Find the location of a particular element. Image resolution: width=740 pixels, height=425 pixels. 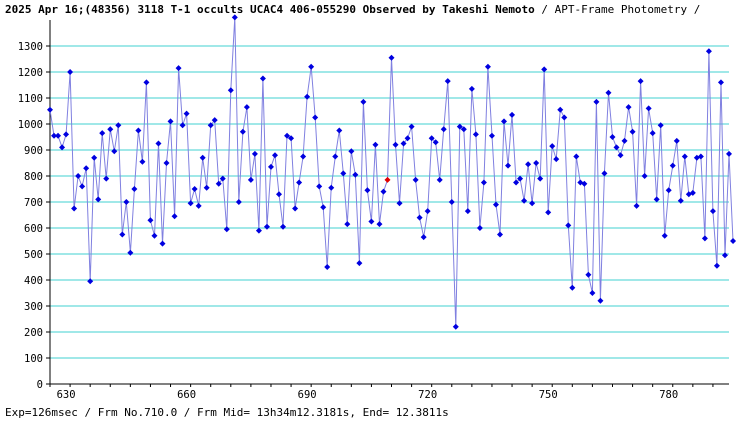

y-tick-label: 1200 is located at coordinates (30, 73).